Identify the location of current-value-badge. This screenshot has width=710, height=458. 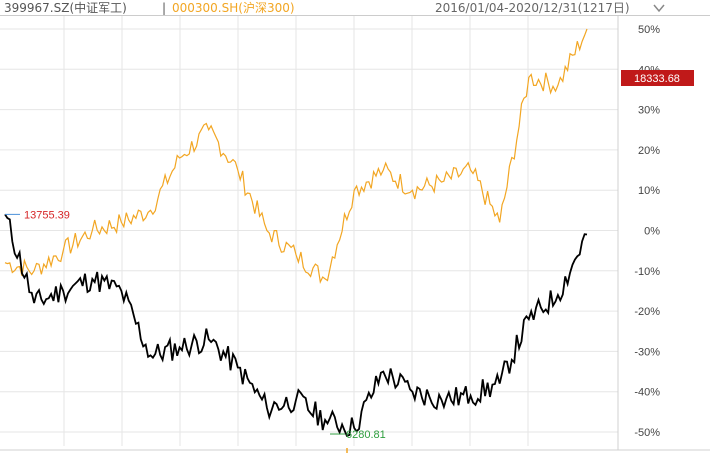
(657, 78).